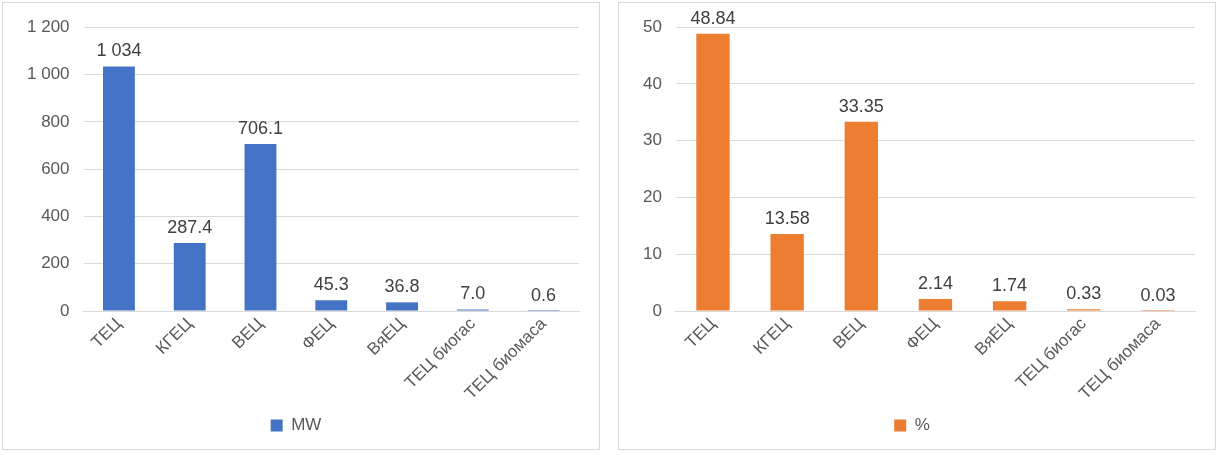  Describe the element at coordinates (652, 253) in the screenshot. I see `y-tick-label: 10` at that location.